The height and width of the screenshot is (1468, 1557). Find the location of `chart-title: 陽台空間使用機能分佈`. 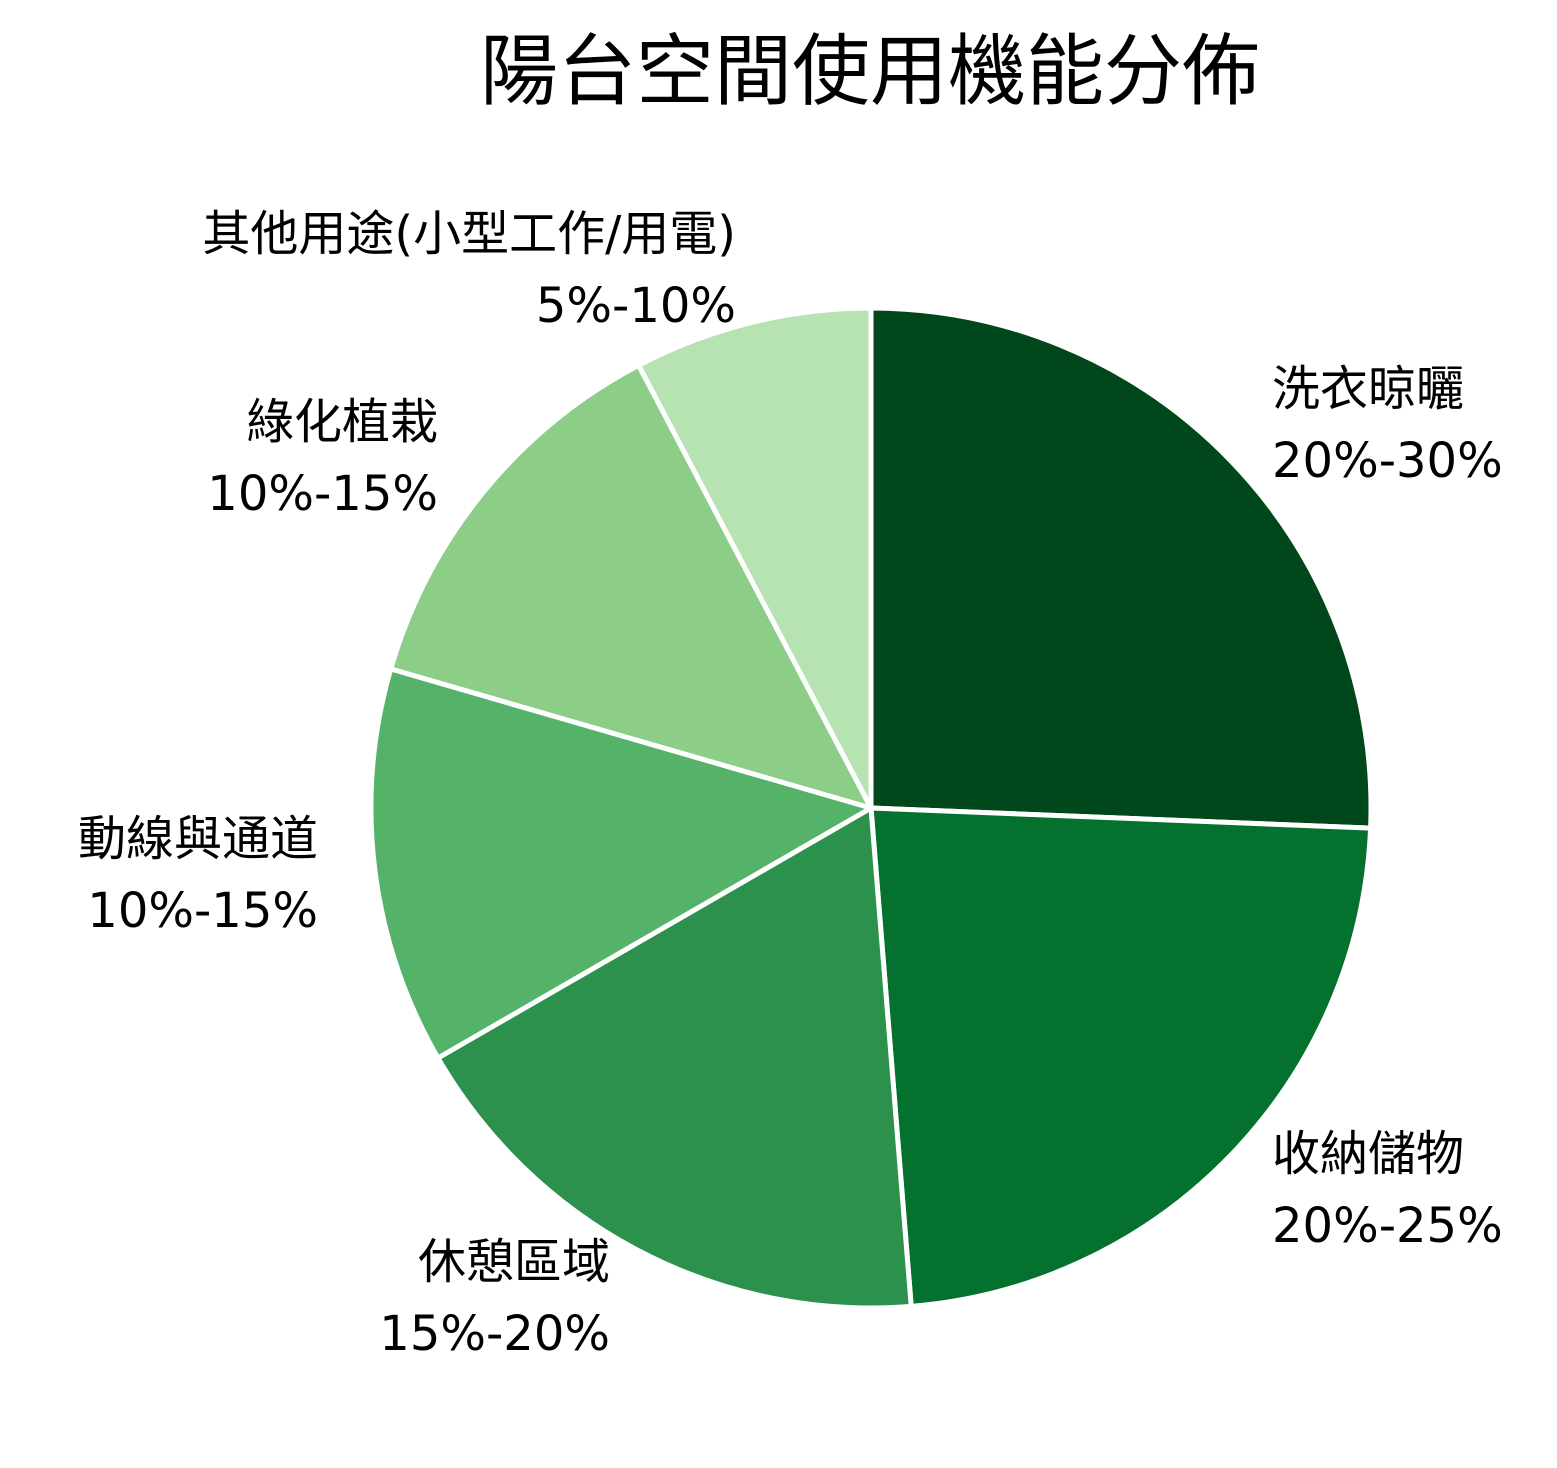

chart-title: 陽台空間使用機能分佈 is located at coordinates (870, 72).